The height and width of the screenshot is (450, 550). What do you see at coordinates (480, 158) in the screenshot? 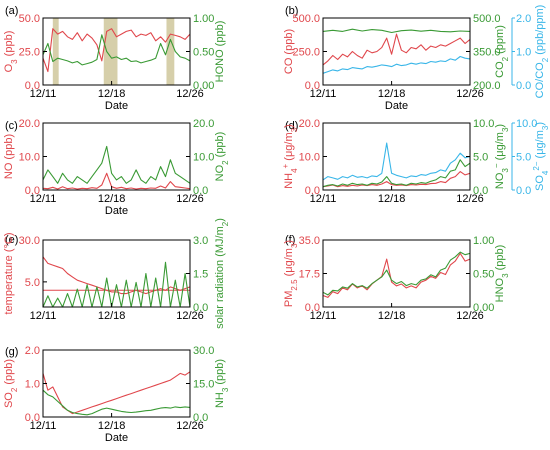
I see `y-right-tick-label: 5.0` at bounding box center [480, 158].